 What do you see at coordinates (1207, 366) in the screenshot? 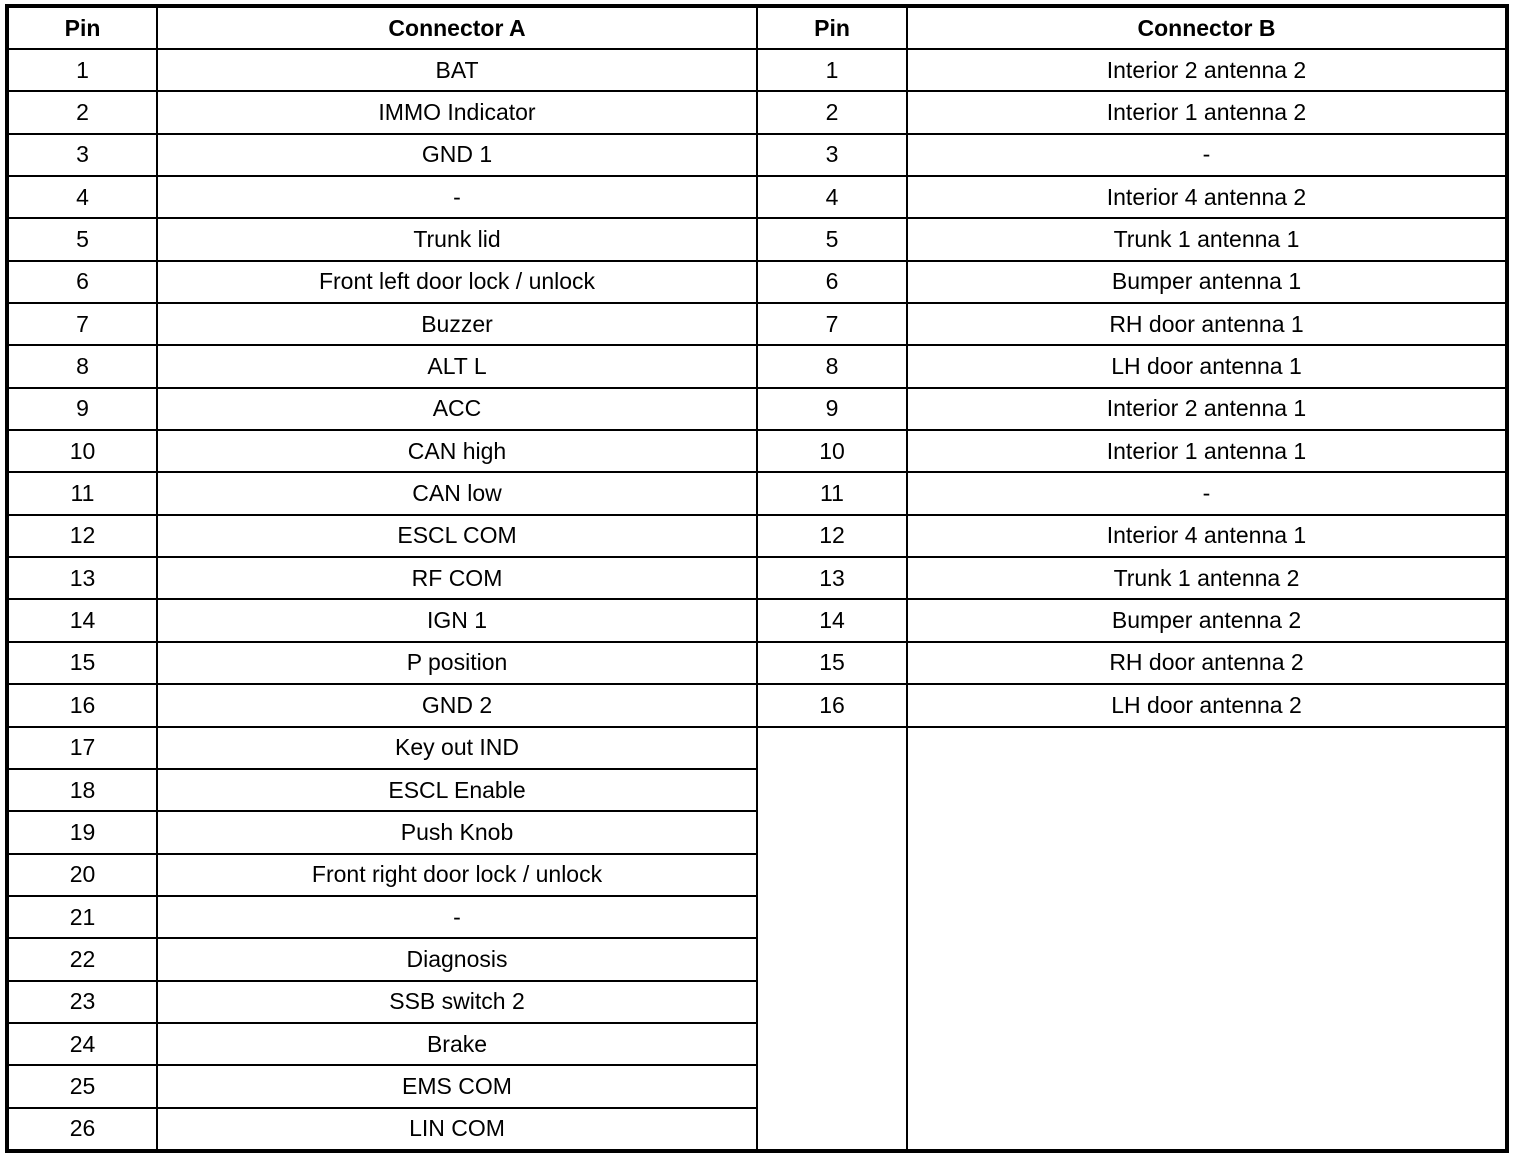
I see `connector-b-cell: LH door antenna 1` at bounding box center [1207, 366].